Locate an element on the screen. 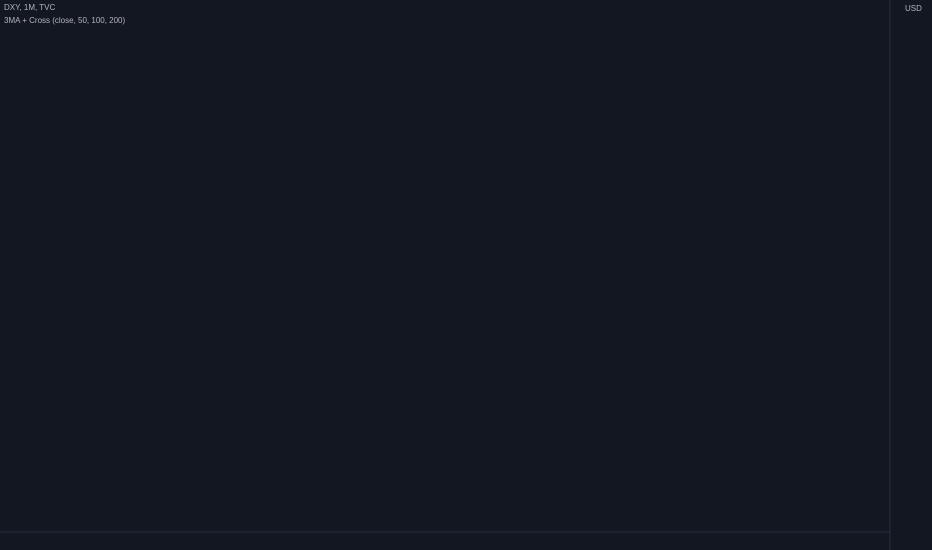 Image resolution: width=932 pixels, height=550 pixels. indicator-title: 3MA + Cross (close, 50, 100, 200) is located at coordinates (65, 20).